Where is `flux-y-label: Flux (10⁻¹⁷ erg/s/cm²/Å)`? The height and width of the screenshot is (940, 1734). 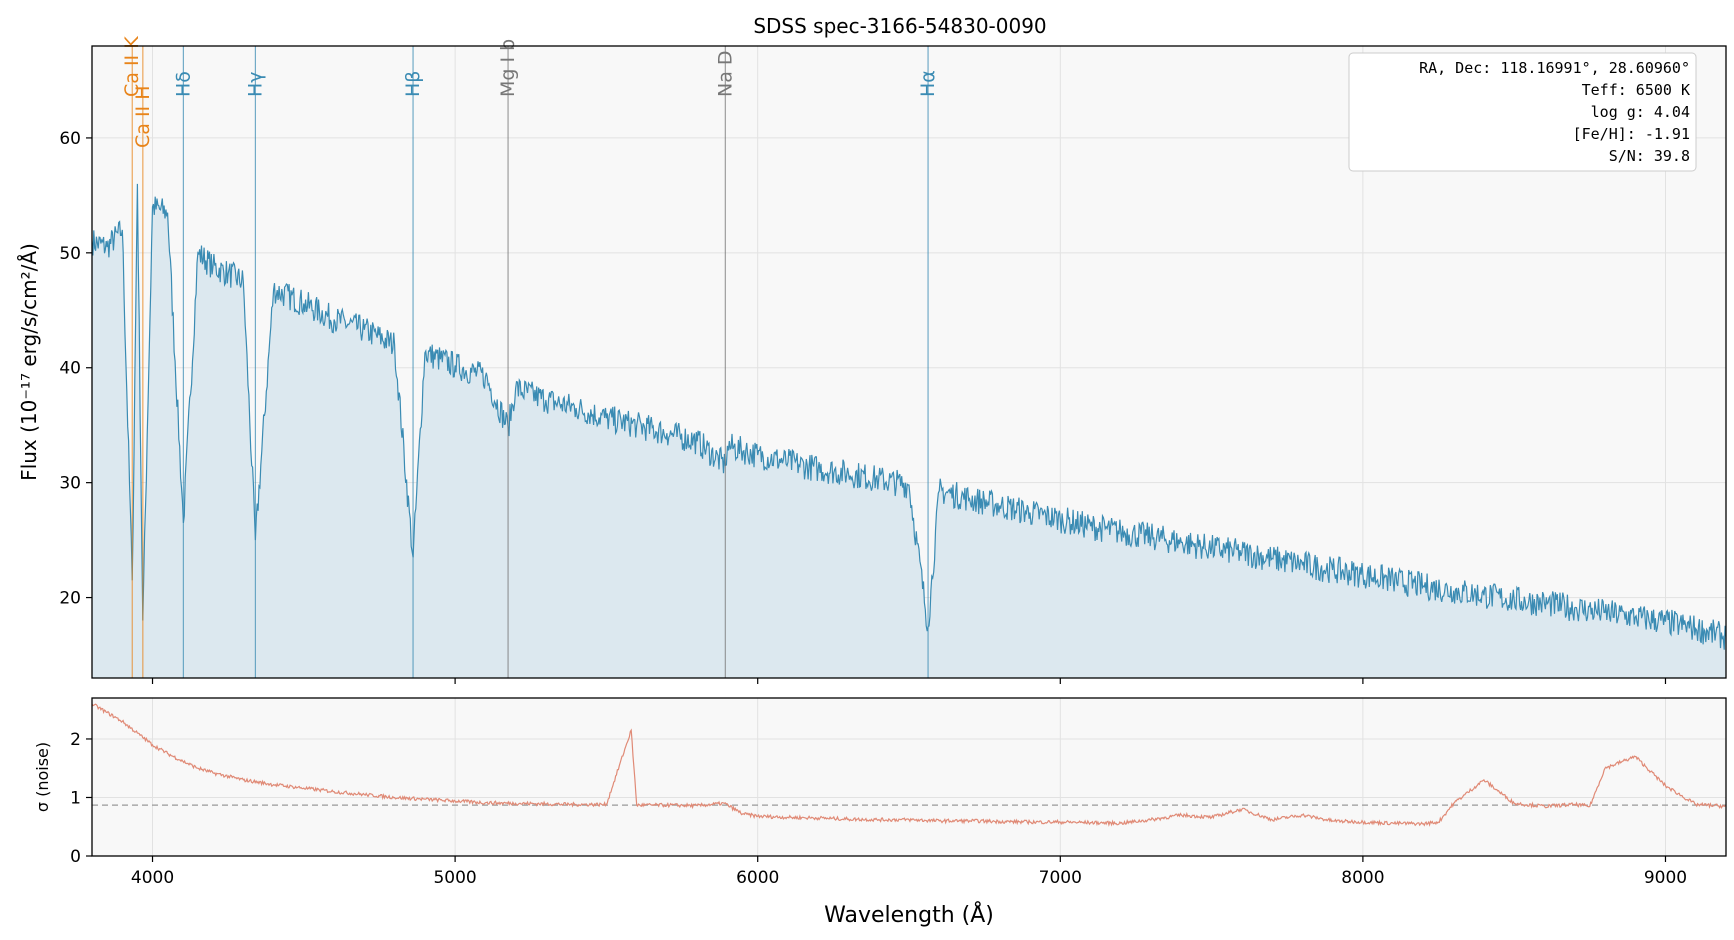 flux-y-label: Flux (10⁻¹⁷ erg/s/cm²/Å) is located at coordinates (29, 362).